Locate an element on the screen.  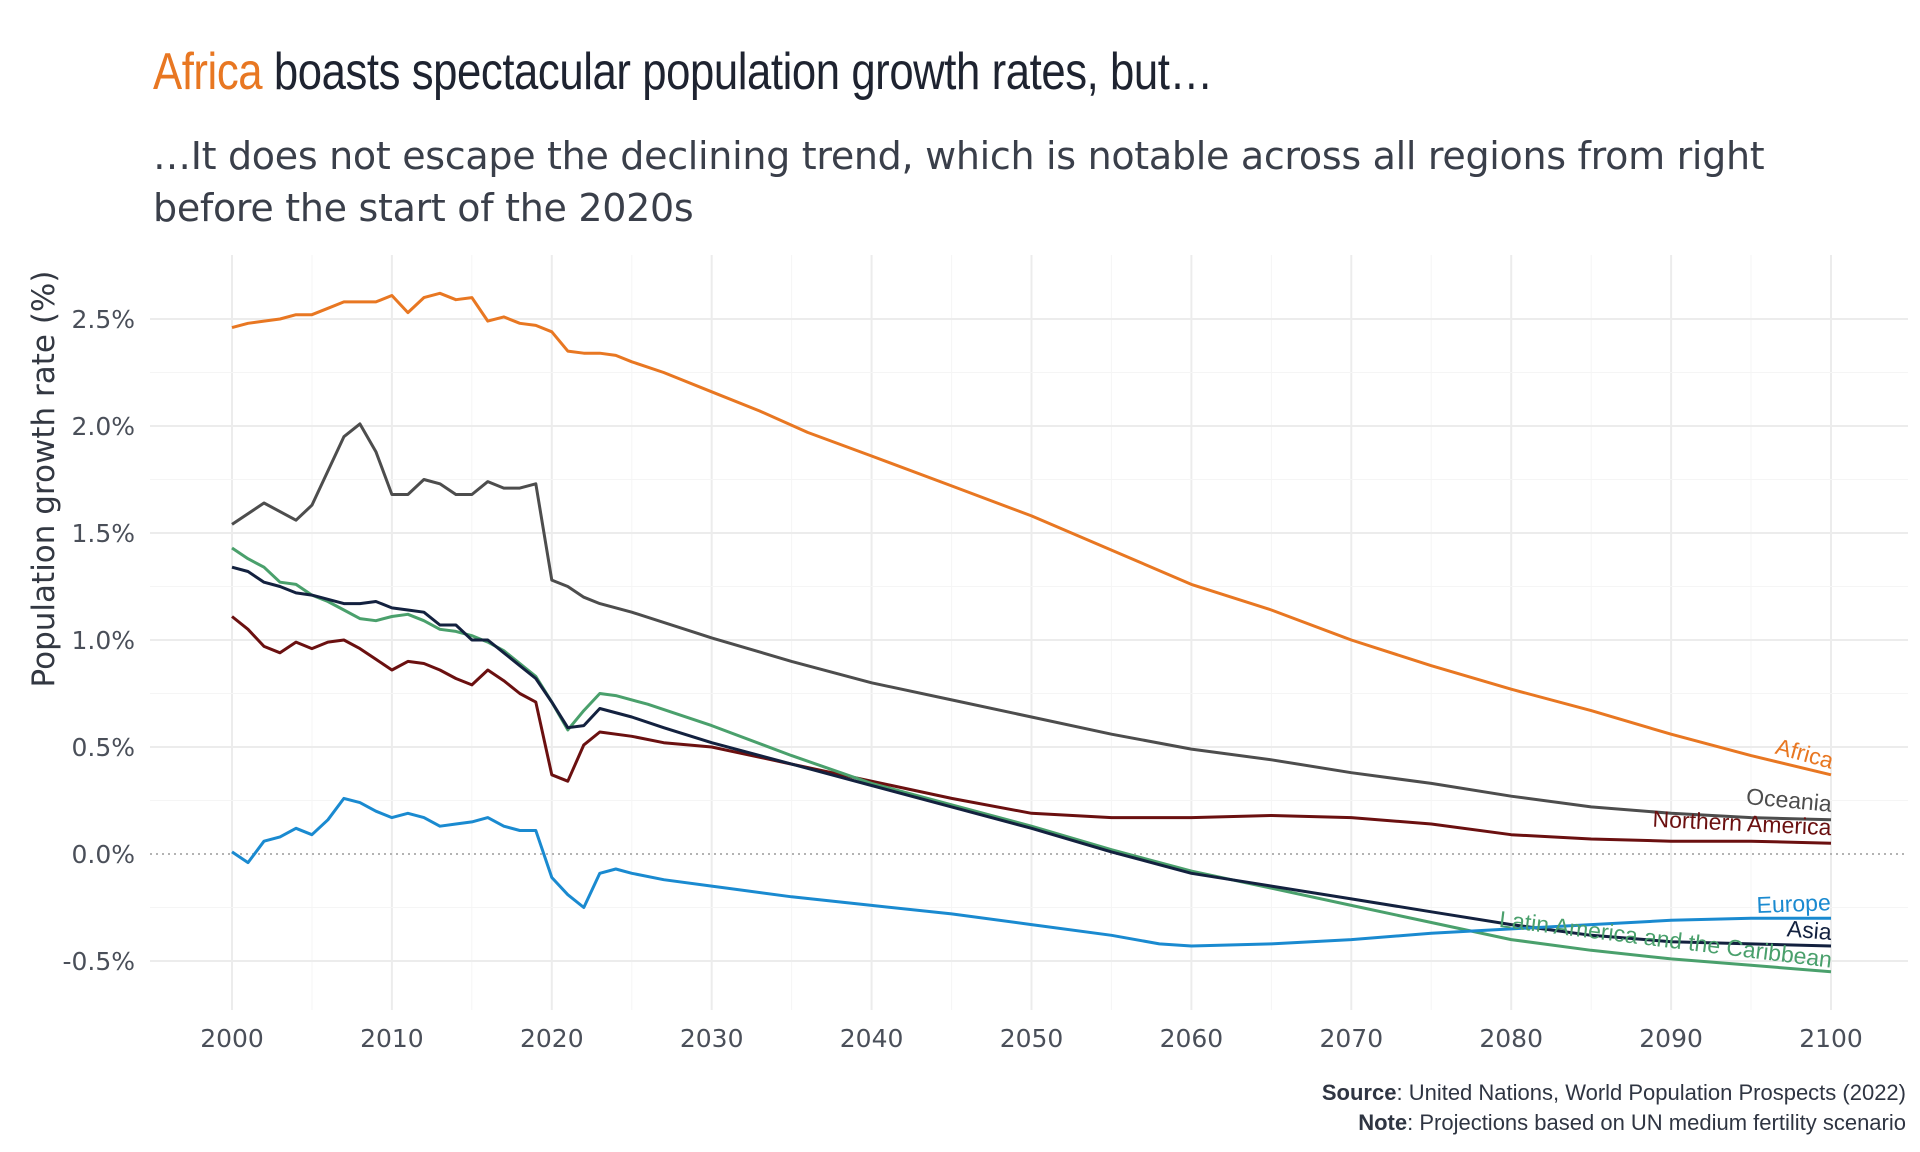
y-axis-label: Population growth rate (%) is located at coordinates (44, 479).